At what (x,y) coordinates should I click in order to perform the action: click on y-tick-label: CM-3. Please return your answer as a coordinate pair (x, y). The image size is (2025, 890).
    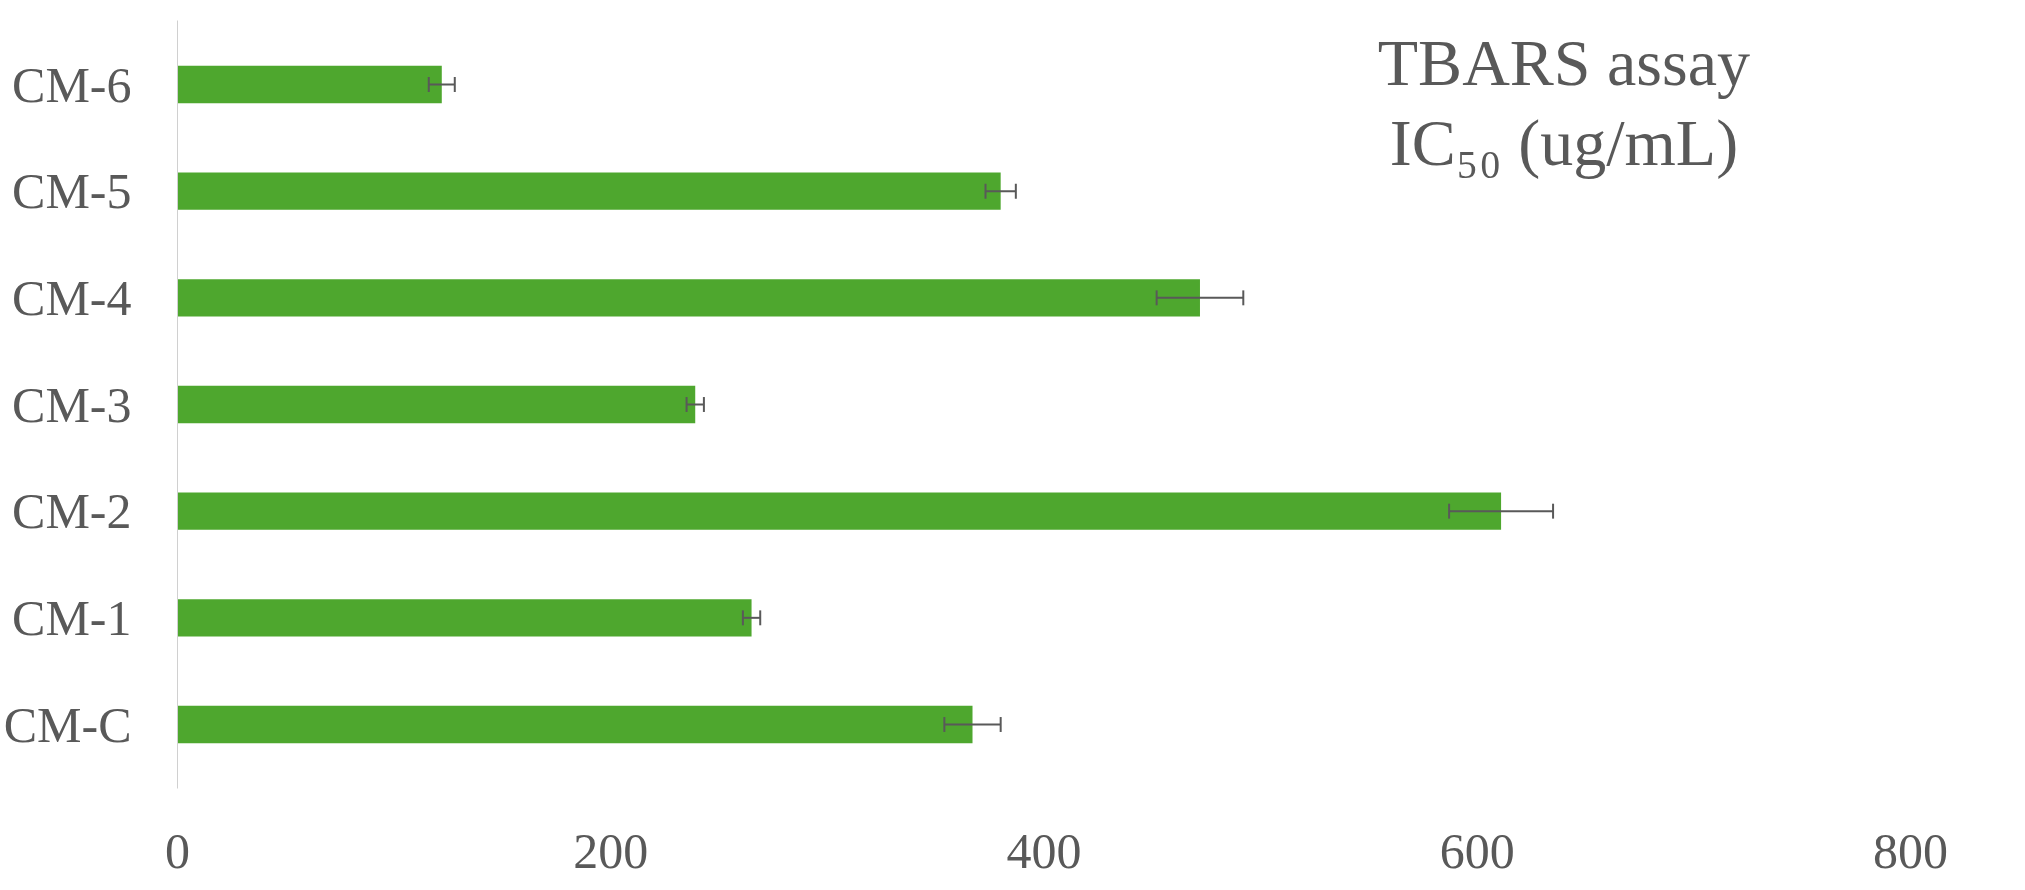
    Looking at the image, I should click on (72, 404).